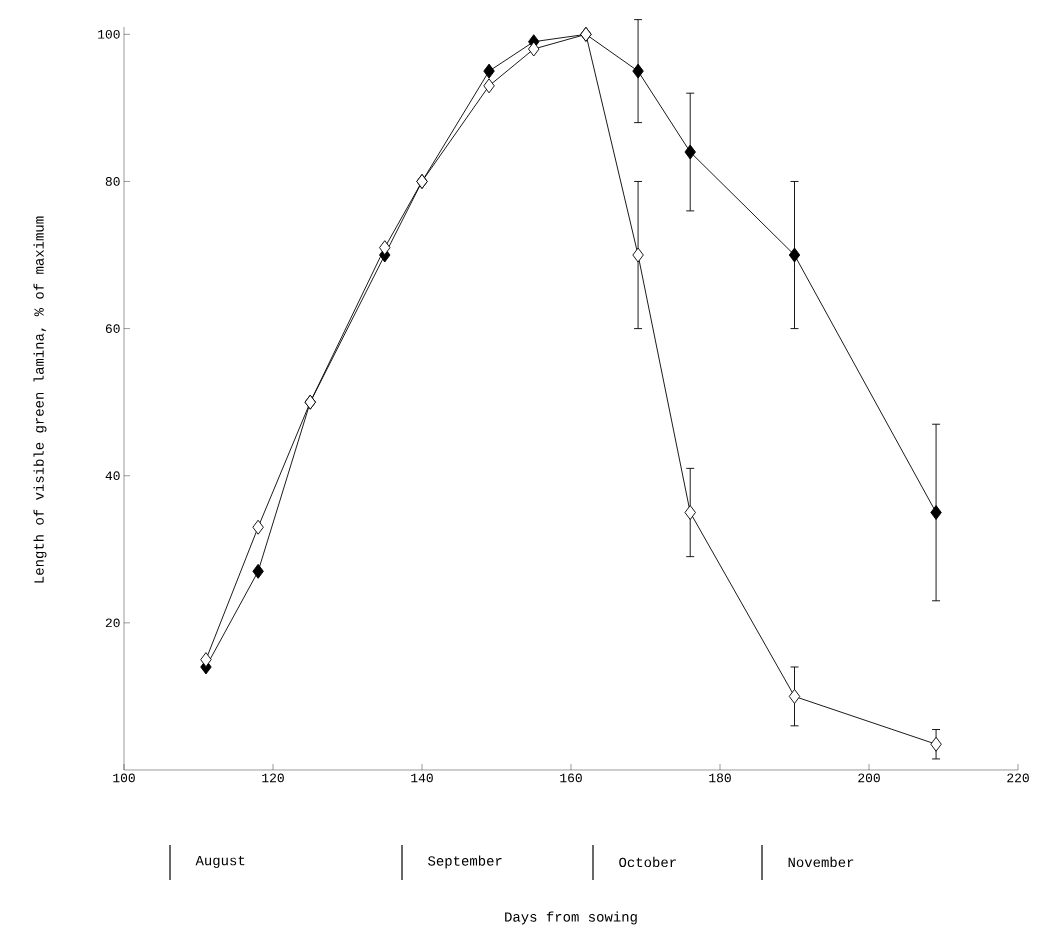  Describe the element at coordinates (112, 623) in the screenshot. I see `y-tick-label: 20` at that location.